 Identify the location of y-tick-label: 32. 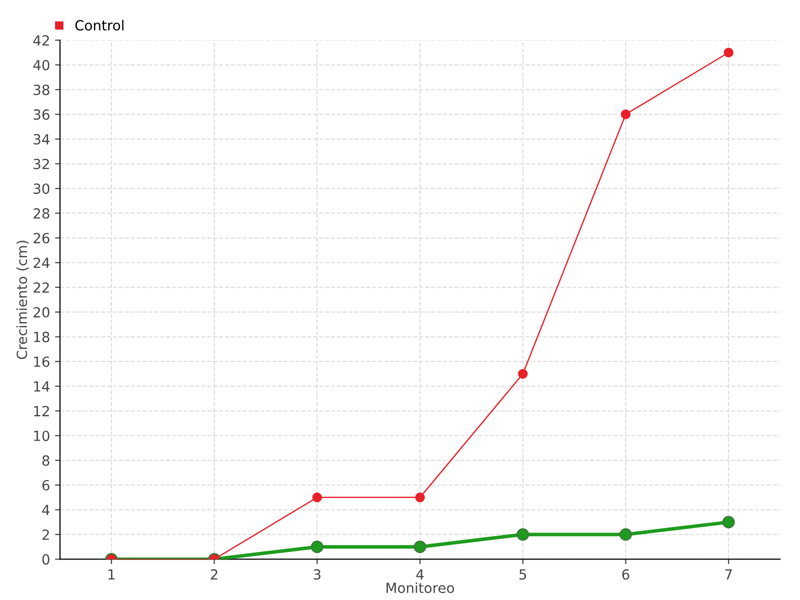
(41, 164).